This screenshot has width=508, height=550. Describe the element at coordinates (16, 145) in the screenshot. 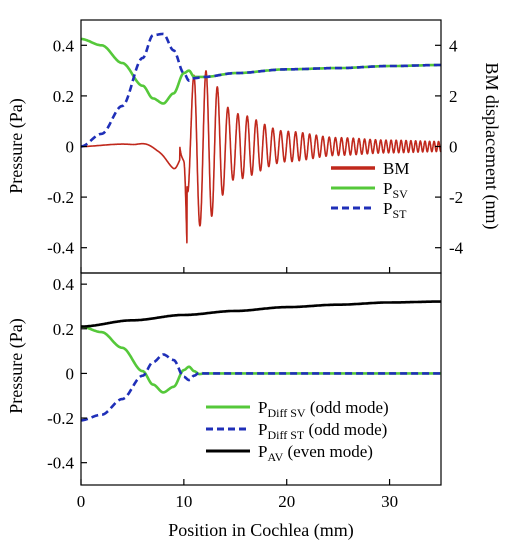

I see `top-y-axis-label: Pressure (Pa)` at that location.